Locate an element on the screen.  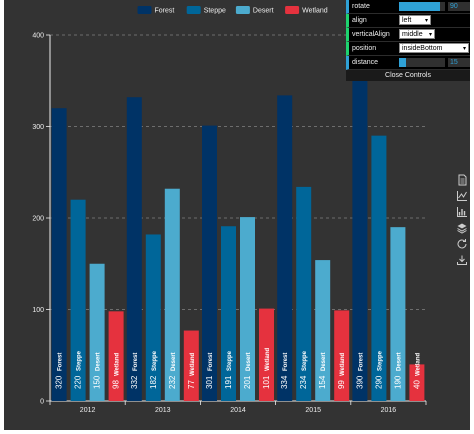
bar-value-label: 232 is located at coordinates (172, 382).